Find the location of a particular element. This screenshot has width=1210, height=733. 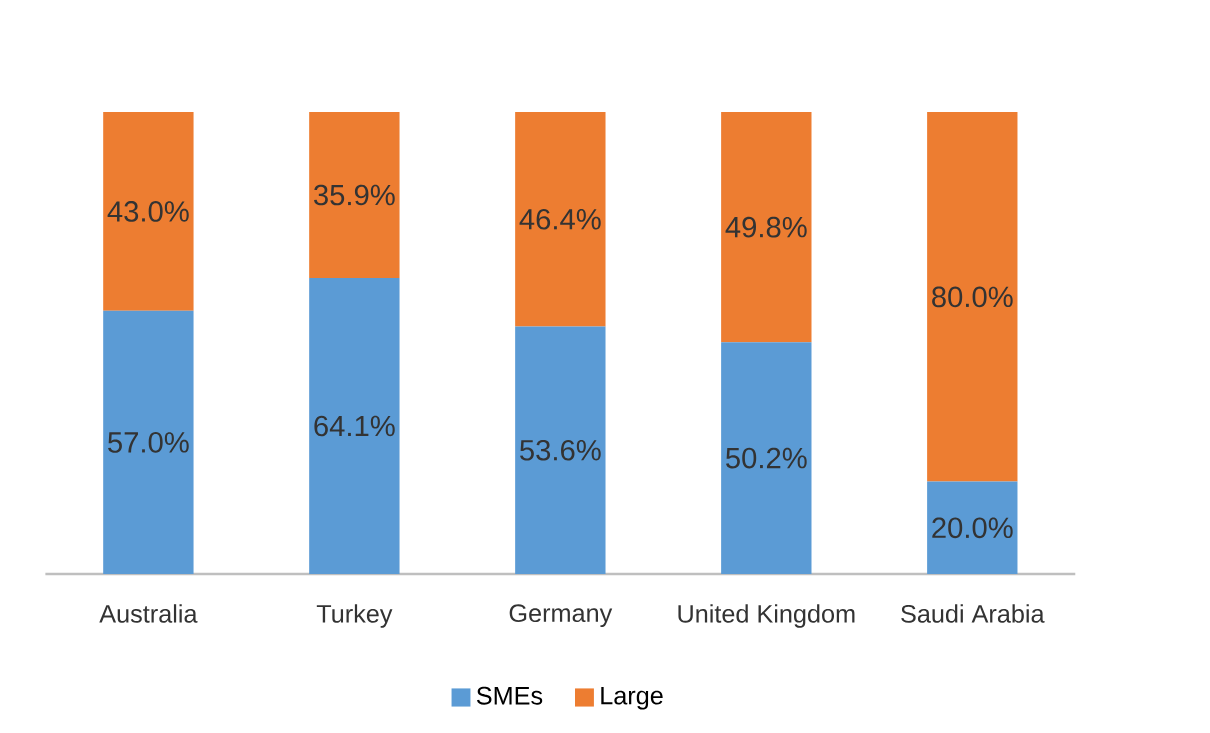

data-label: 80.0% is located at coordinates (972, 297).